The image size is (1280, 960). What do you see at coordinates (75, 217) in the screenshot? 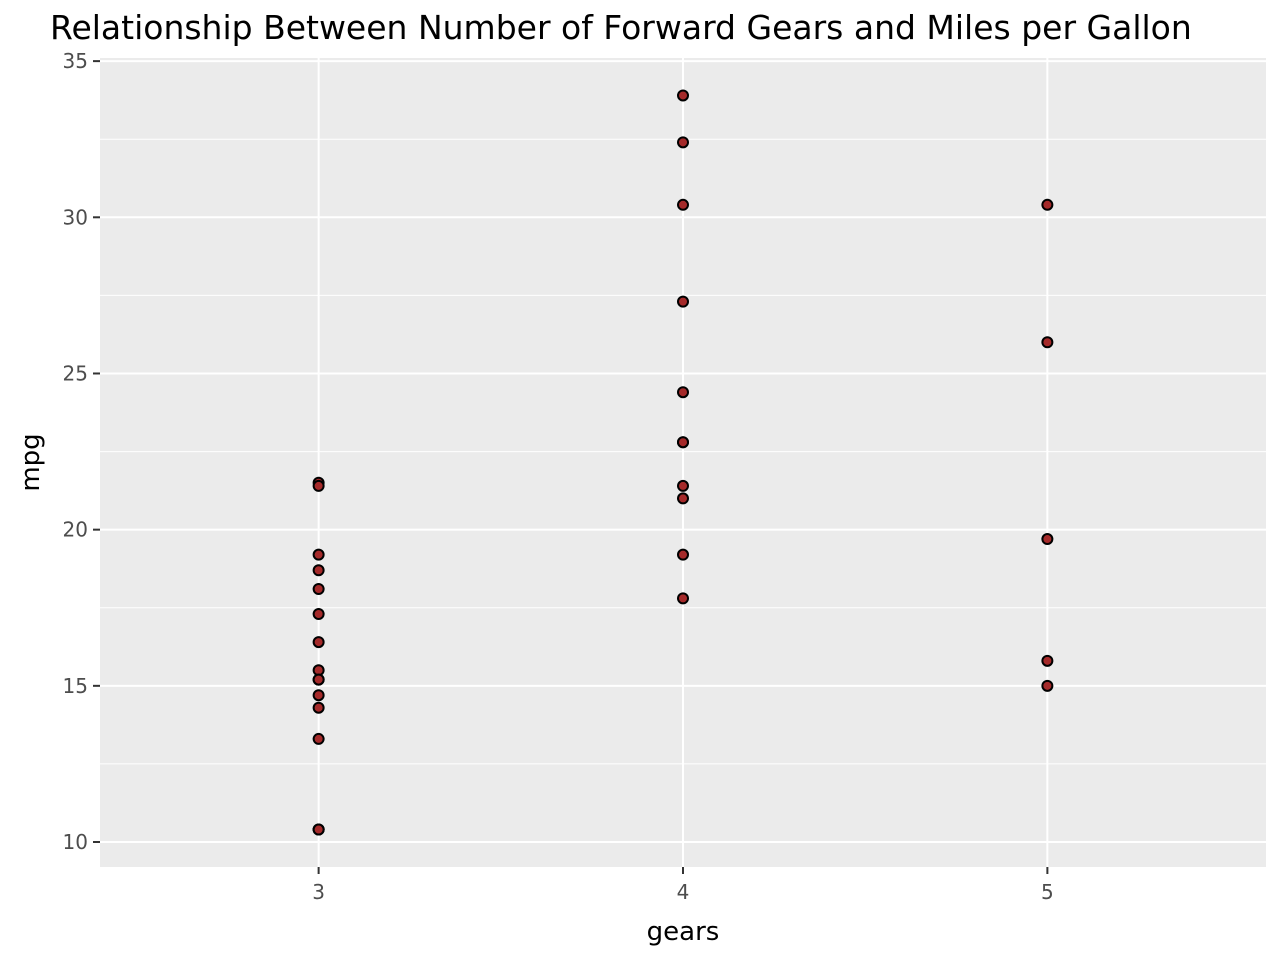
I see `y-tick-label: 30` at bounding box center [75, 217].